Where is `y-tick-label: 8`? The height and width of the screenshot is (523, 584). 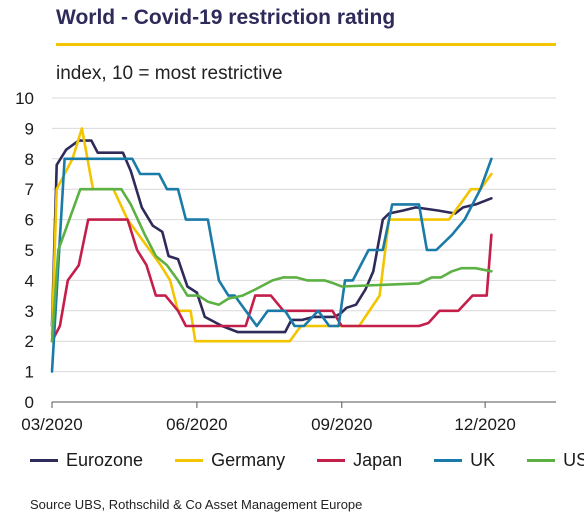
y-tick-label: 8 is located at coordinates (29, 159).